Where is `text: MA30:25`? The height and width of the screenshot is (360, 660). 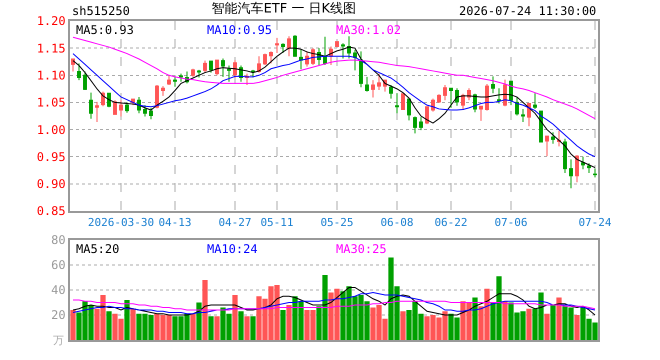
text: MA30:25 is located at coordinates (361, 249).